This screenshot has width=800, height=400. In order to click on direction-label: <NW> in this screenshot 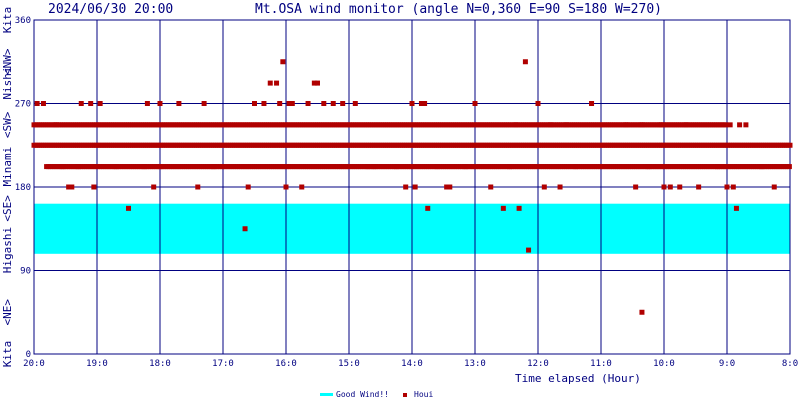, I will do `click(7, 61)`.